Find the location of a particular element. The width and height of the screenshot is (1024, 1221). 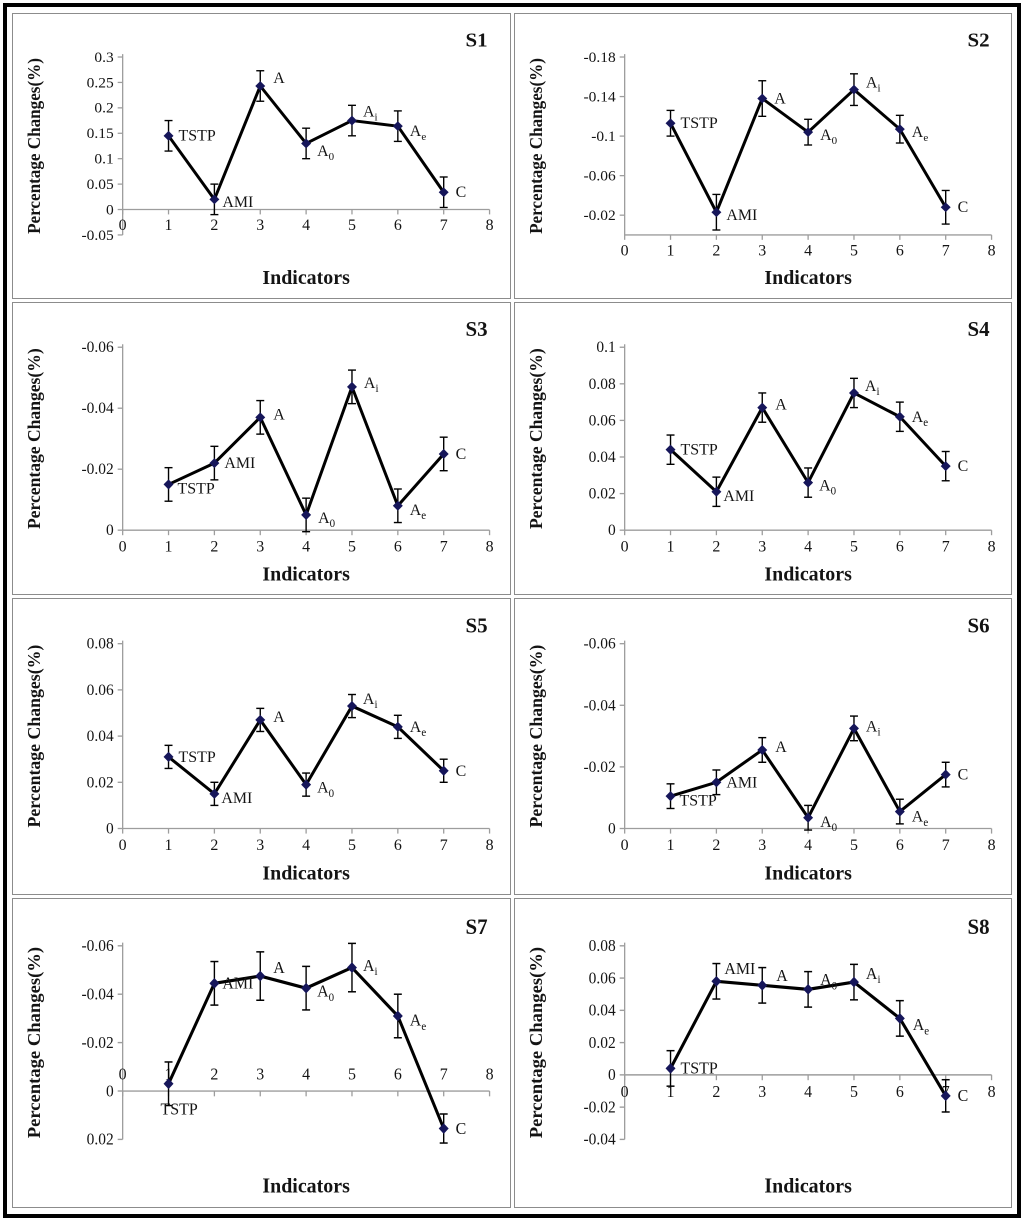

panel-title: S5 is located at coordinates (476, 625).